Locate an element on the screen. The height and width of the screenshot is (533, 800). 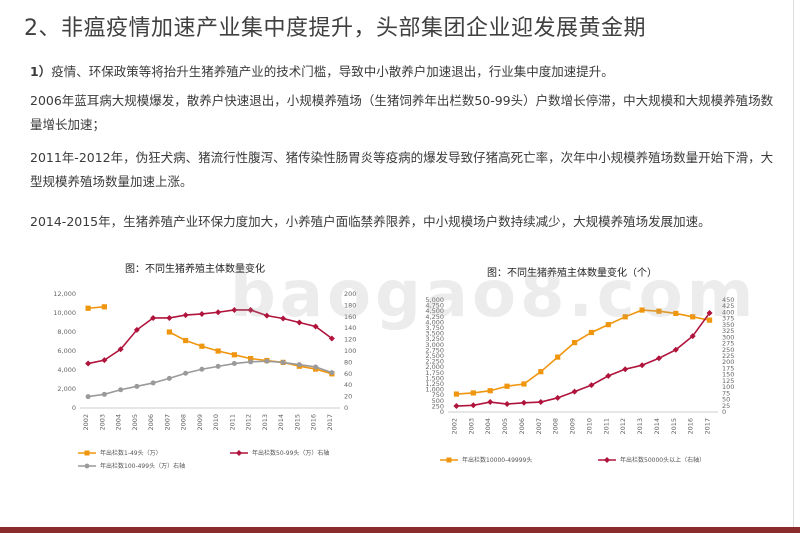
y-right-tick-label: 225 is located at coordinates (728, 356).